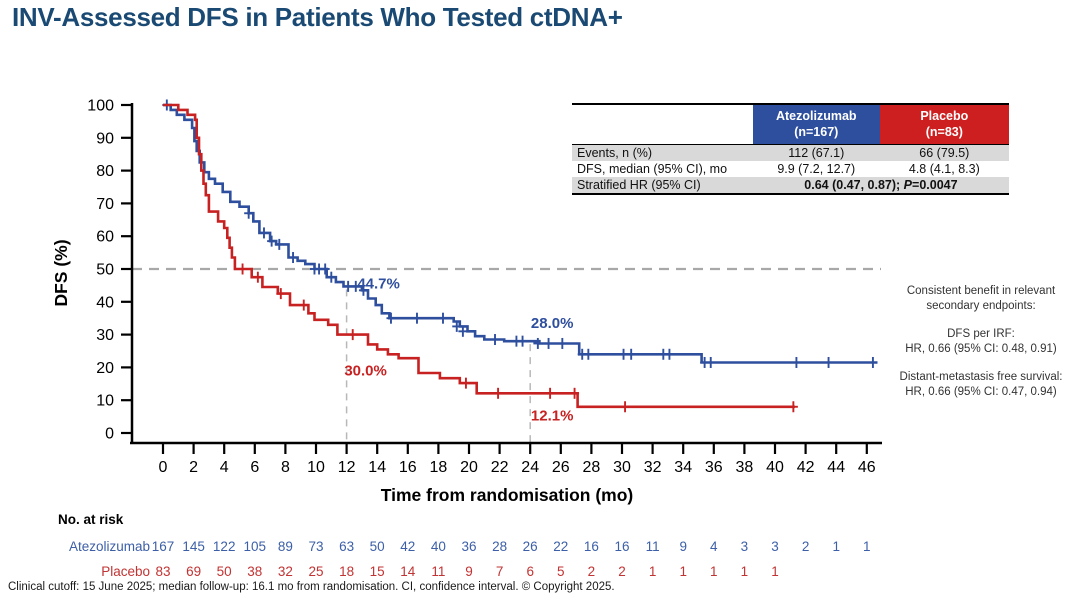  I want to click on y-tick-label: 10, so click(105, 401).